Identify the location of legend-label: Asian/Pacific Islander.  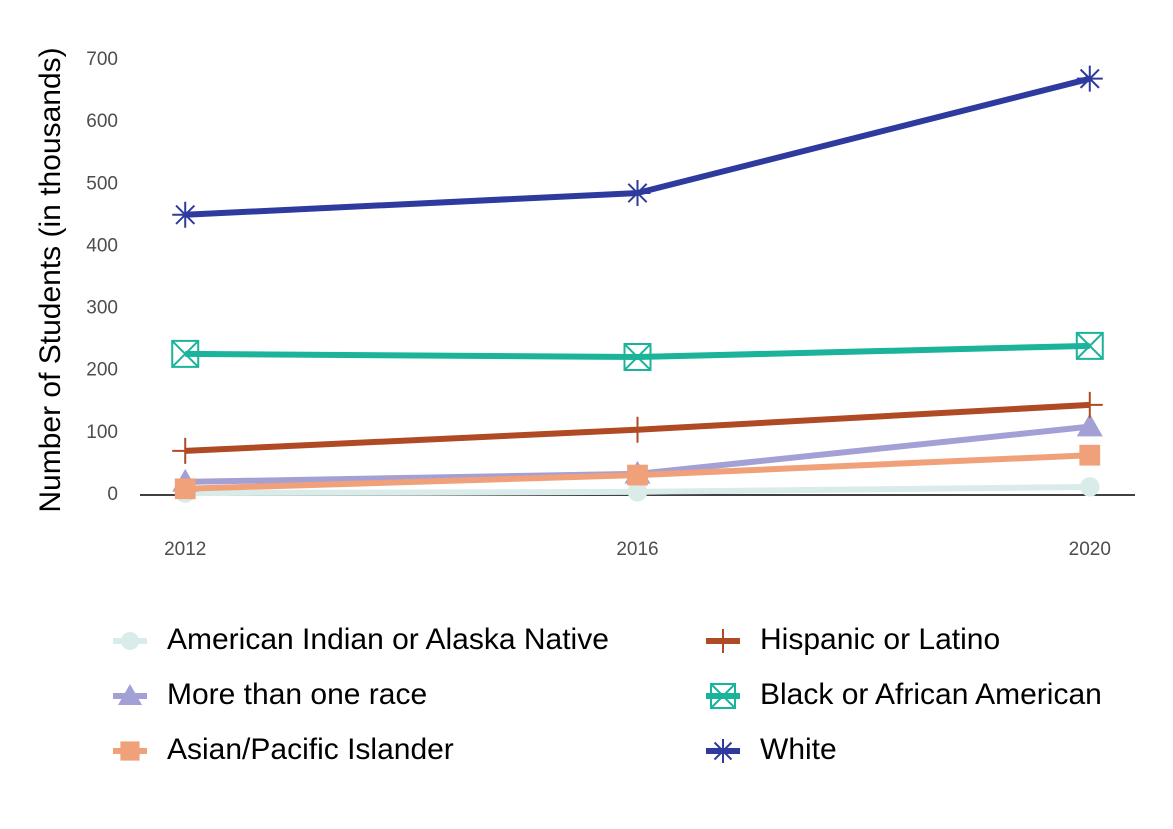
(310, 749).